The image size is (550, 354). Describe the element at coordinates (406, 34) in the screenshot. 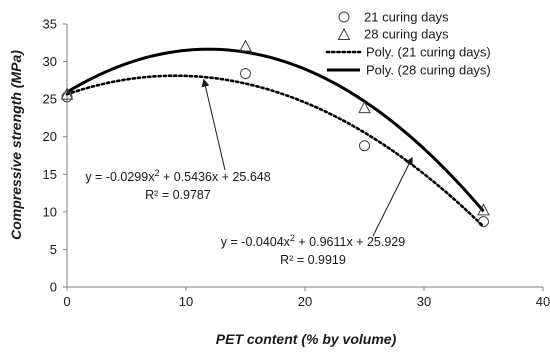

I see `legend-label: 28 curing days` at that location.